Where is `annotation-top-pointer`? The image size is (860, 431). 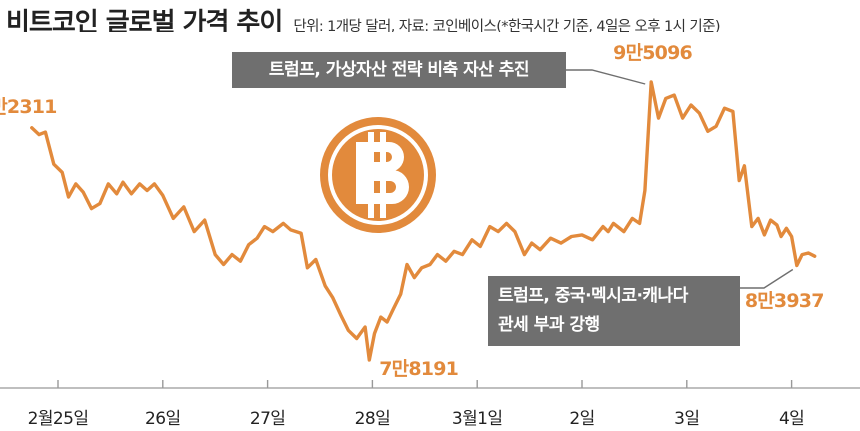
annotation-top-pointer is located at coordinates (606, 77).